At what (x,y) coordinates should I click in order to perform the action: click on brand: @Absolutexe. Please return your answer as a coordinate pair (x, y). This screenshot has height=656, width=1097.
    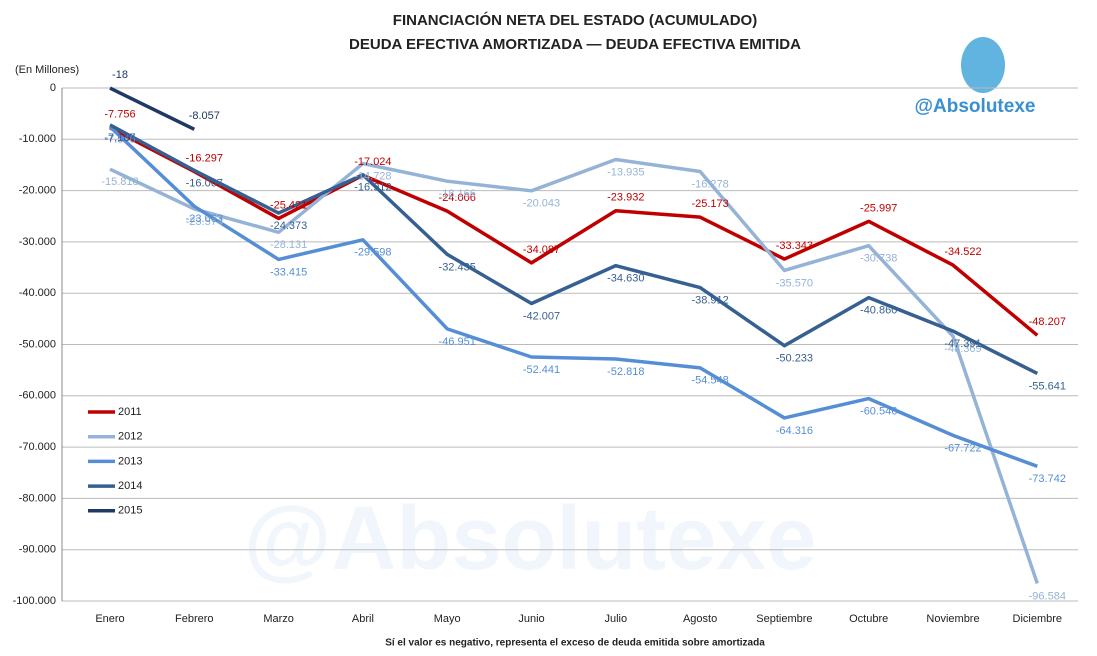
    Looking at the image, I should click on (975, 106).